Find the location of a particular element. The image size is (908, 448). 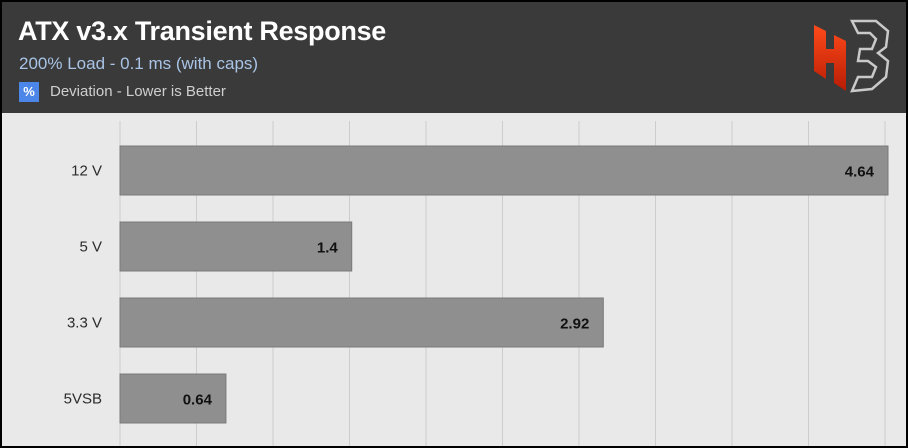

chart-subtitle: 200% Load - 0.1 ms (with caps) is located at coordinates (139, 63).